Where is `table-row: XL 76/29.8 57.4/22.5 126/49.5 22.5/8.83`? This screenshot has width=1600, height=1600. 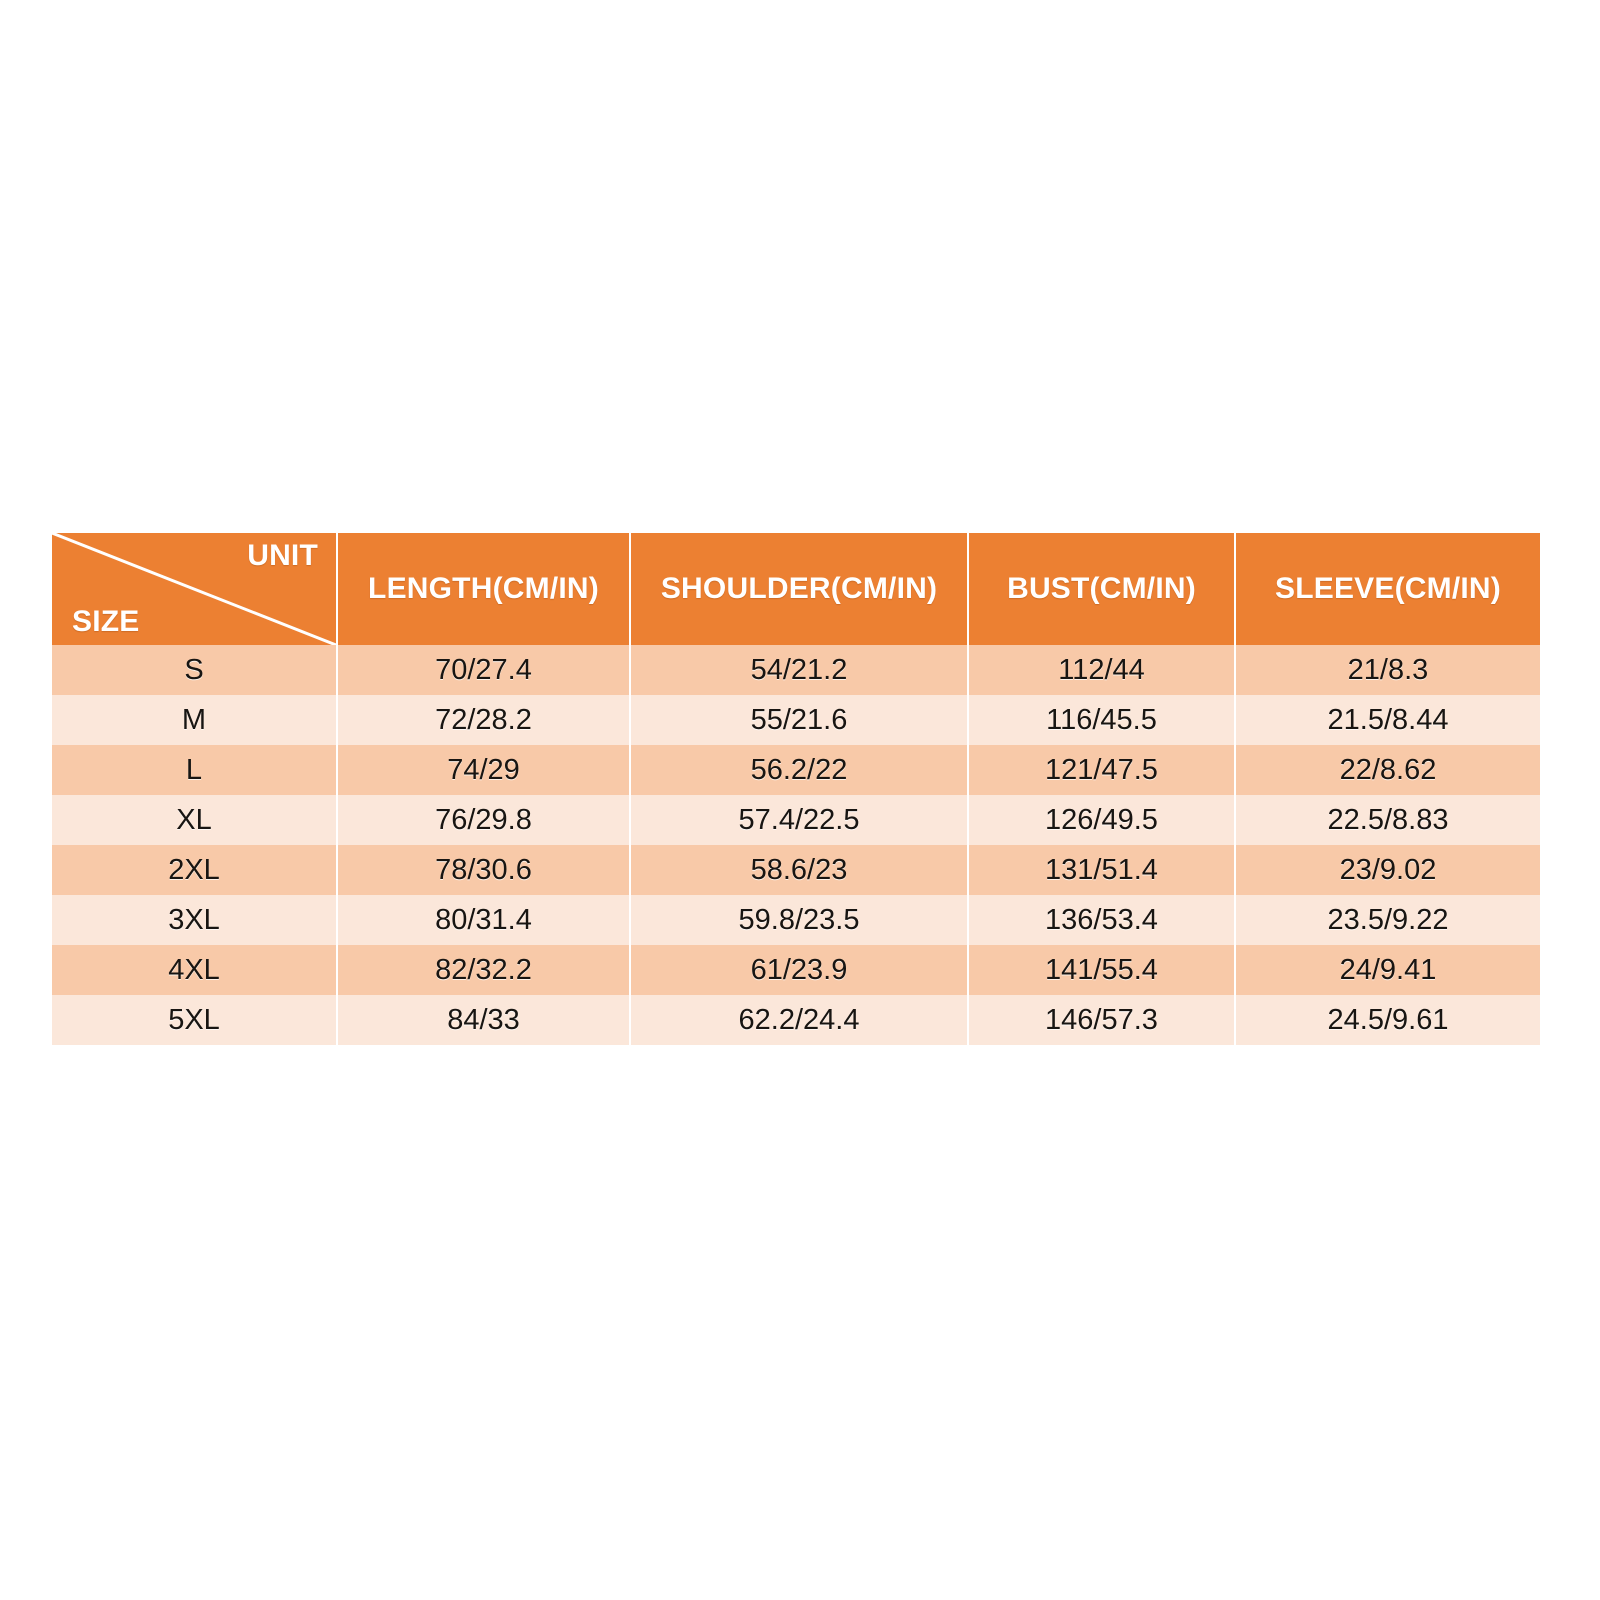
table-row: XL 76/29.8 57.4/22.5 126/49.5 22.5/8.83 is located at coordinates (796, 820).